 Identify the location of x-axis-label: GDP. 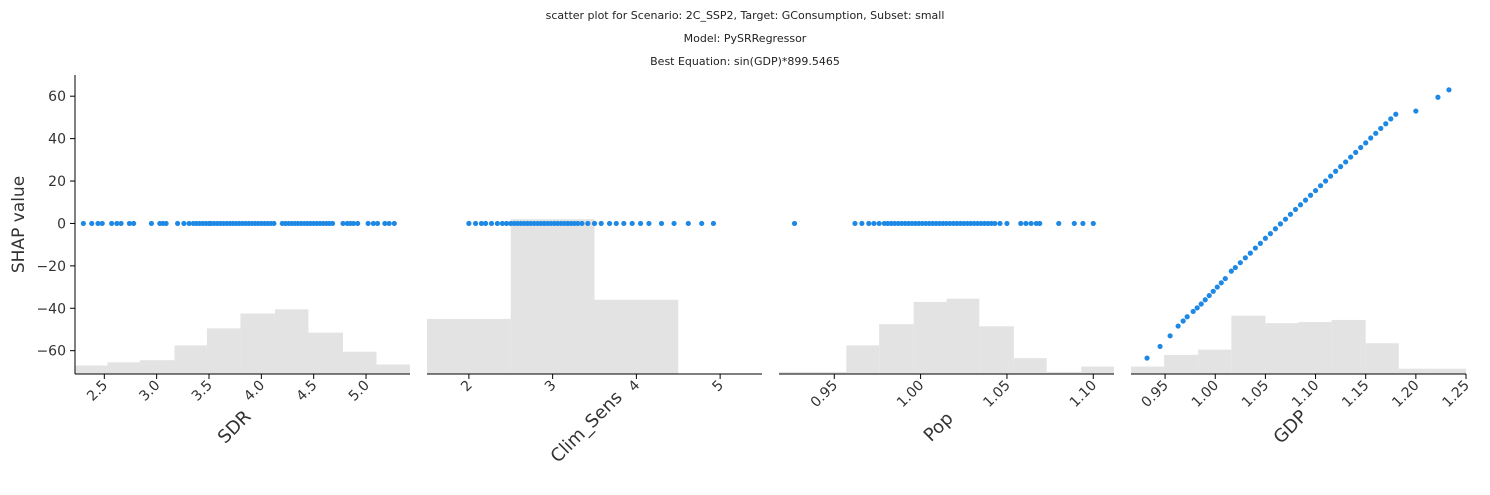
(1291, 427).